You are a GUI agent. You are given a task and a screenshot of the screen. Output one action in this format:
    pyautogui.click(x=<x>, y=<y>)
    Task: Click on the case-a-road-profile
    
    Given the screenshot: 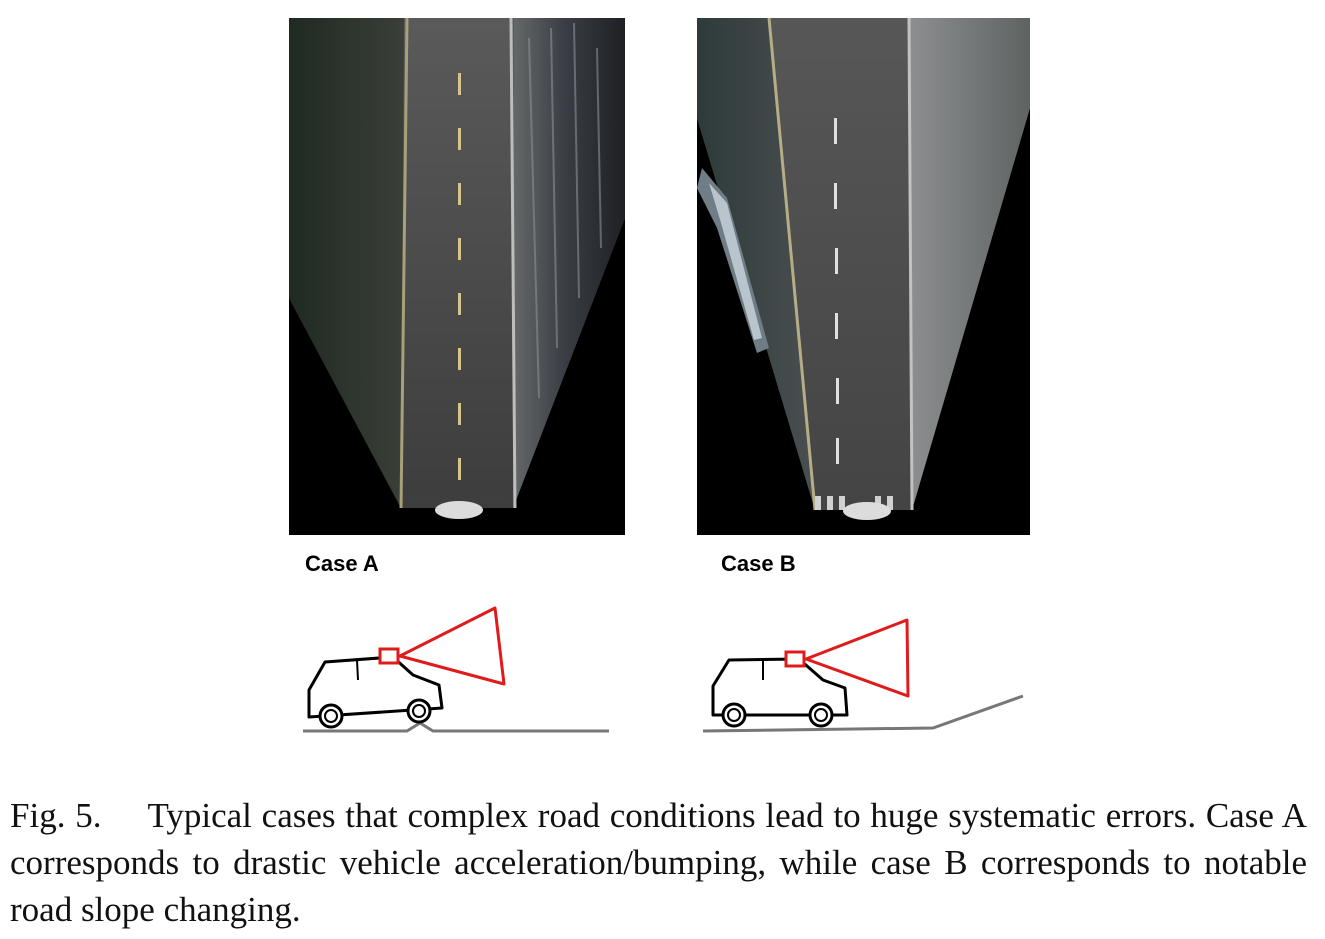 What is the action you would take?
    pyautogui.click(x=456, y=727)
    